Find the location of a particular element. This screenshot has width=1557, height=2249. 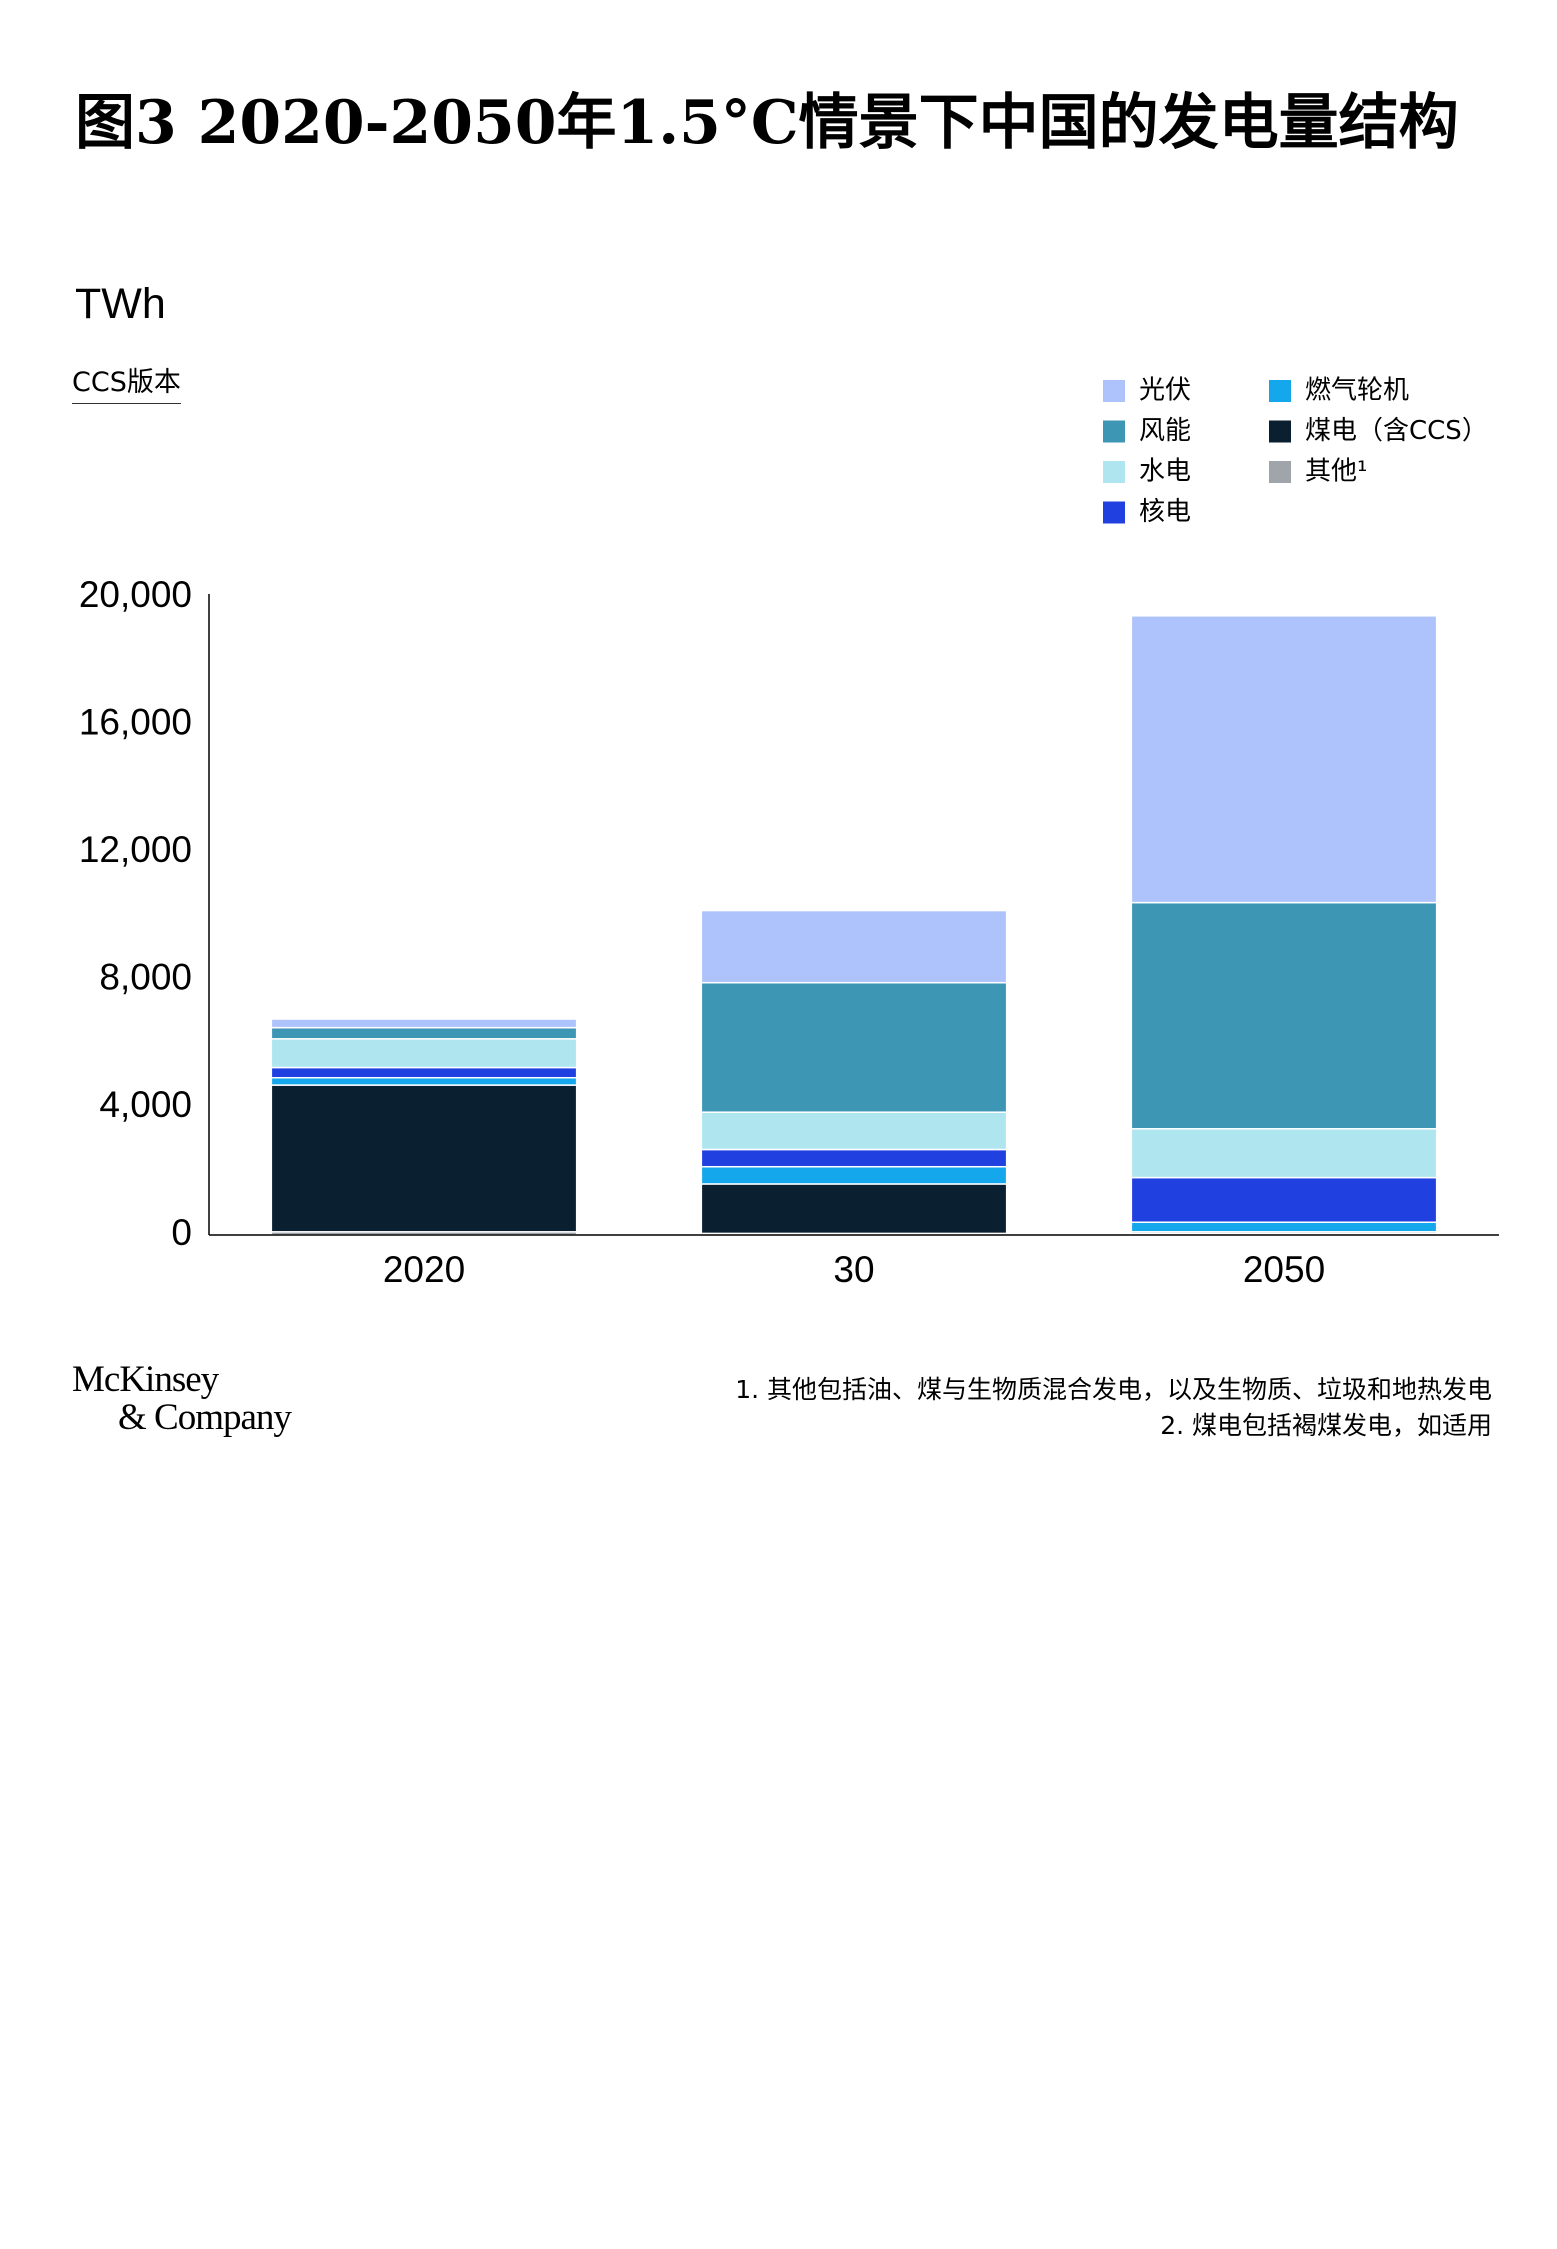

legend-label: 燃气轮机 is located at coordinates (1357, 391).